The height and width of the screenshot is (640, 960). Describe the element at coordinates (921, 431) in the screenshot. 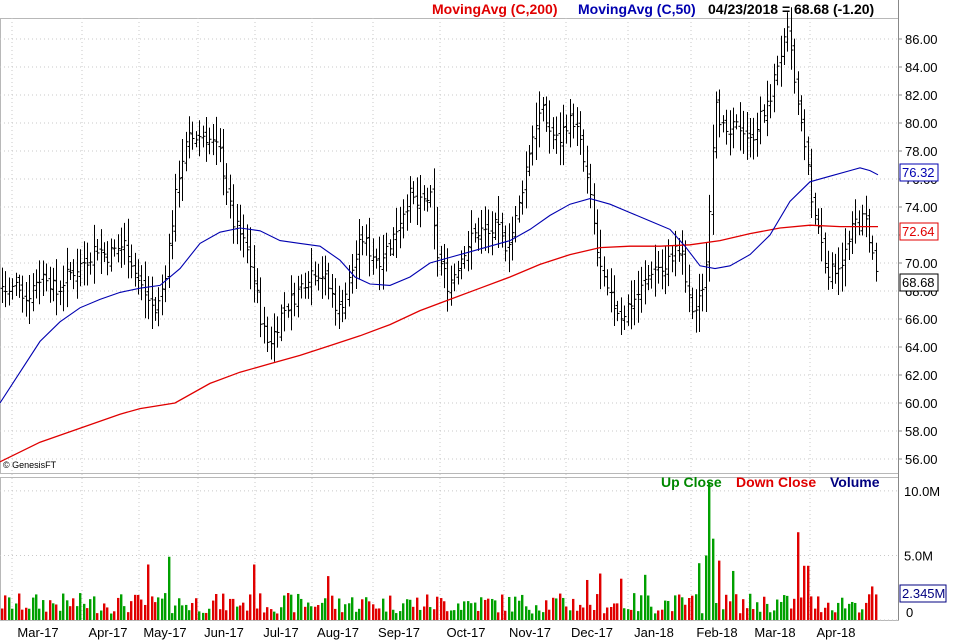

I see `price-tick-label: 58.00` at that location.